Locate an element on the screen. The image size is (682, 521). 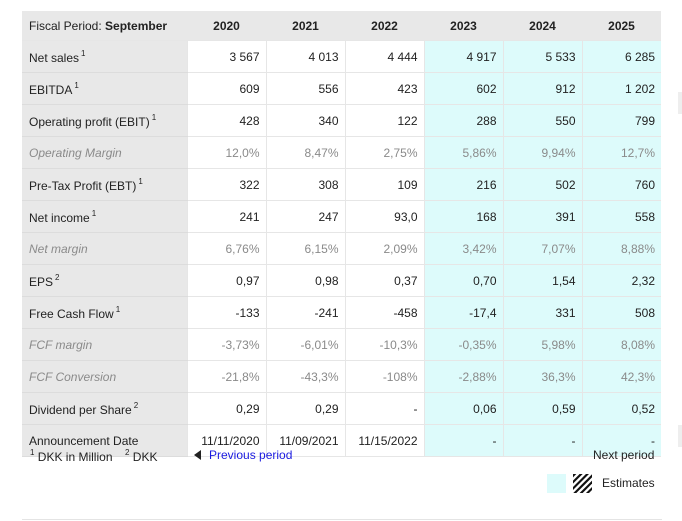
row-label: Dividend per Share 2 is located at coordinates (104, 408).